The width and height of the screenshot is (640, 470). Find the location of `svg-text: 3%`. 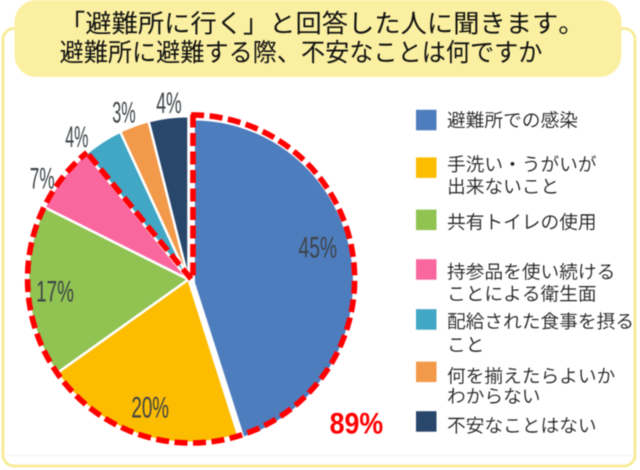

svg-text: 3% is located at coordinates (123, 113).